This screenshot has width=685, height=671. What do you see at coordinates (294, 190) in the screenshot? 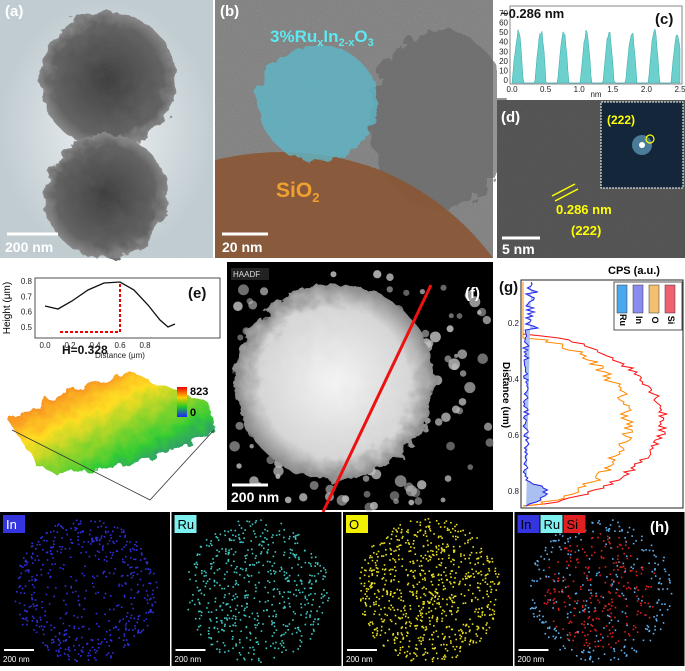
I see `text: SiO` at bounding box center [294, 190].